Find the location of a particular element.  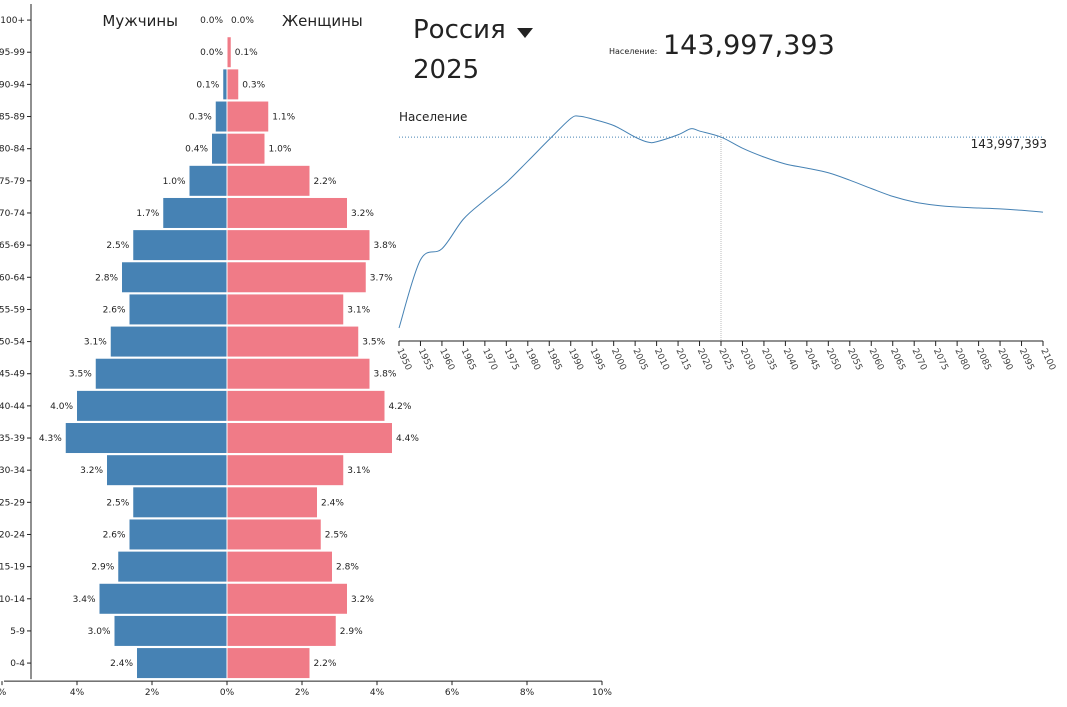

male-header: Мужчины is located at coordinates (140, 21).